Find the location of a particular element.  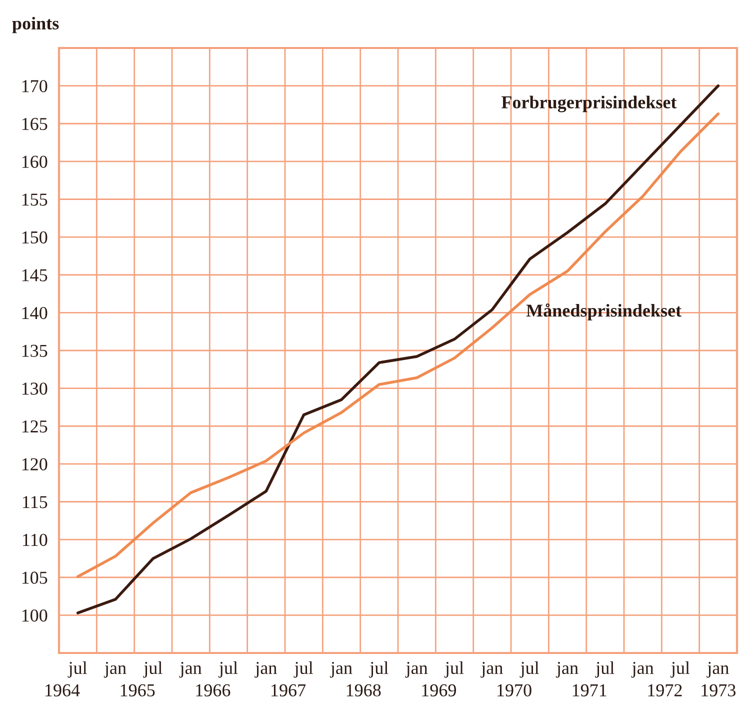

y-tick-label: 165 is located at coordinates (35, 124).